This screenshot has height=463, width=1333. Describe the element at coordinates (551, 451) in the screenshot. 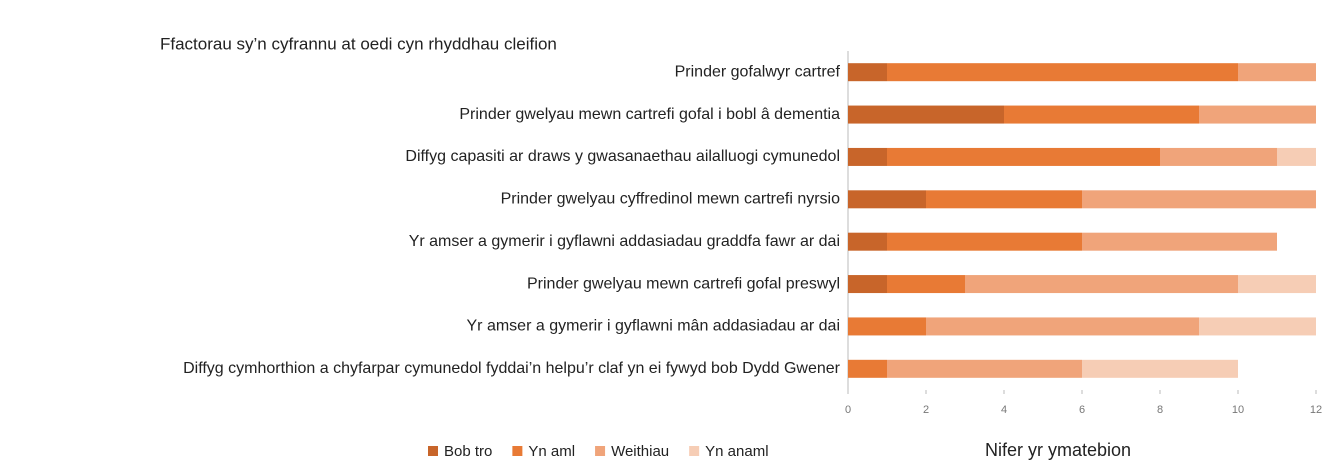

I see `legend-label: Yn aml` at that location.